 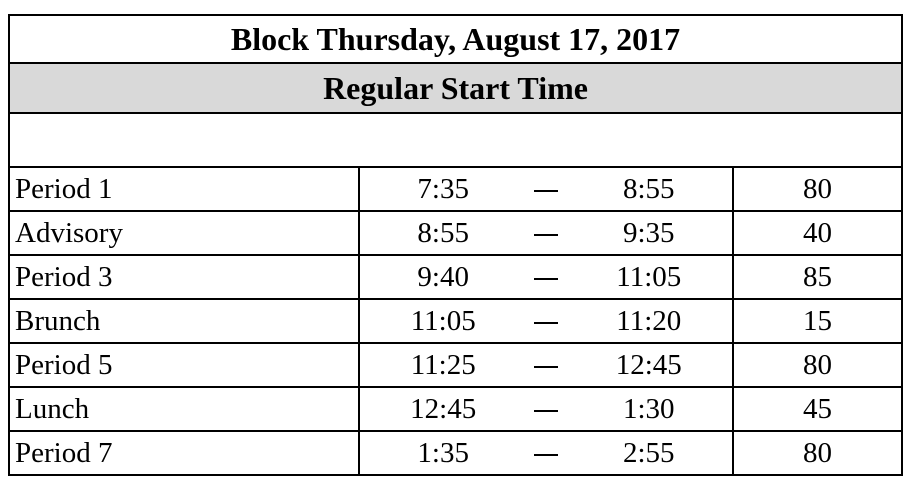 I want to click on time-range: 8:55 9:35, so click(x=546, y=233).